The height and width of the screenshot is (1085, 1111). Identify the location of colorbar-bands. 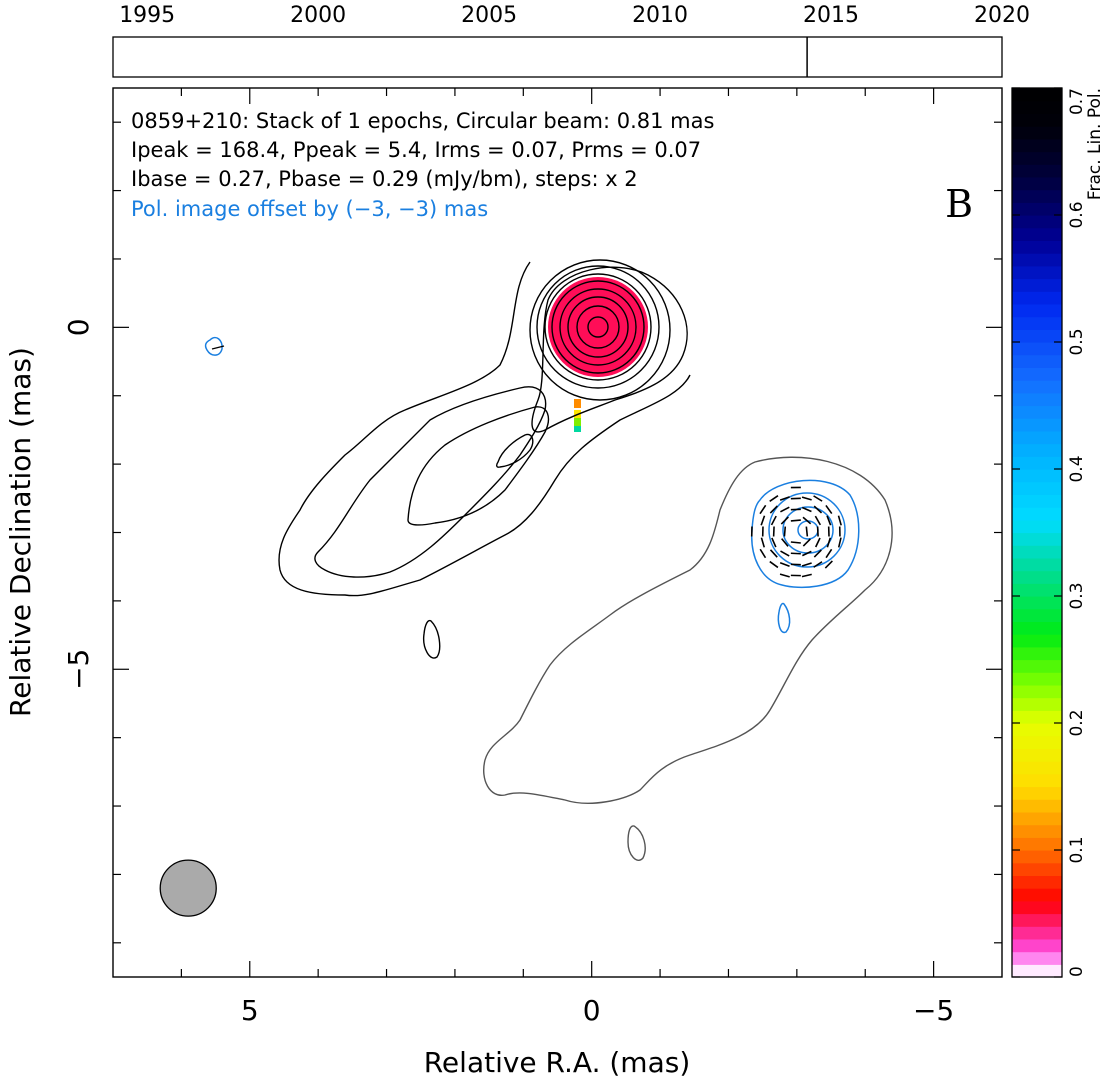
(1037, 533).